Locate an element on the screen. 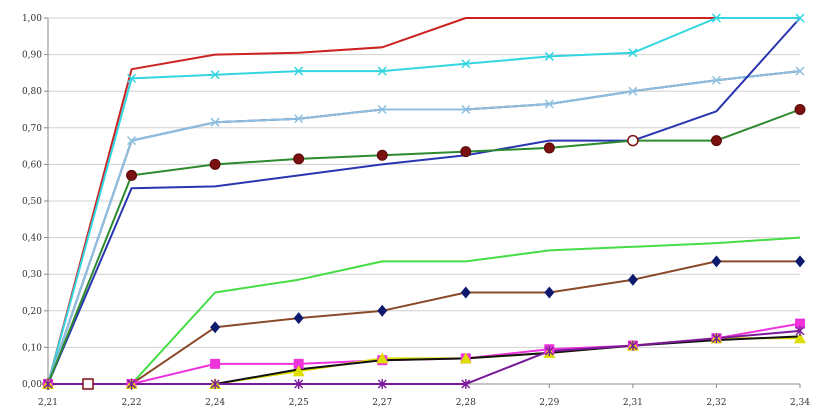 The height and width of the screenshot is (412, 829). highlight-point is located at coordinates (633, 140).